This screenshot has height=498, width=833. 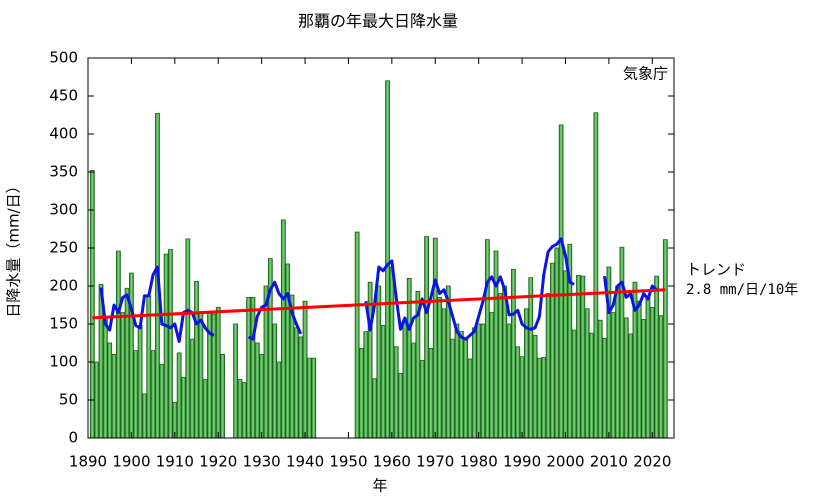 What do you see at coordinates (479, 462) in the screenshot?
I see `x-tick-label: 1980` at bounding box center [479, 462].